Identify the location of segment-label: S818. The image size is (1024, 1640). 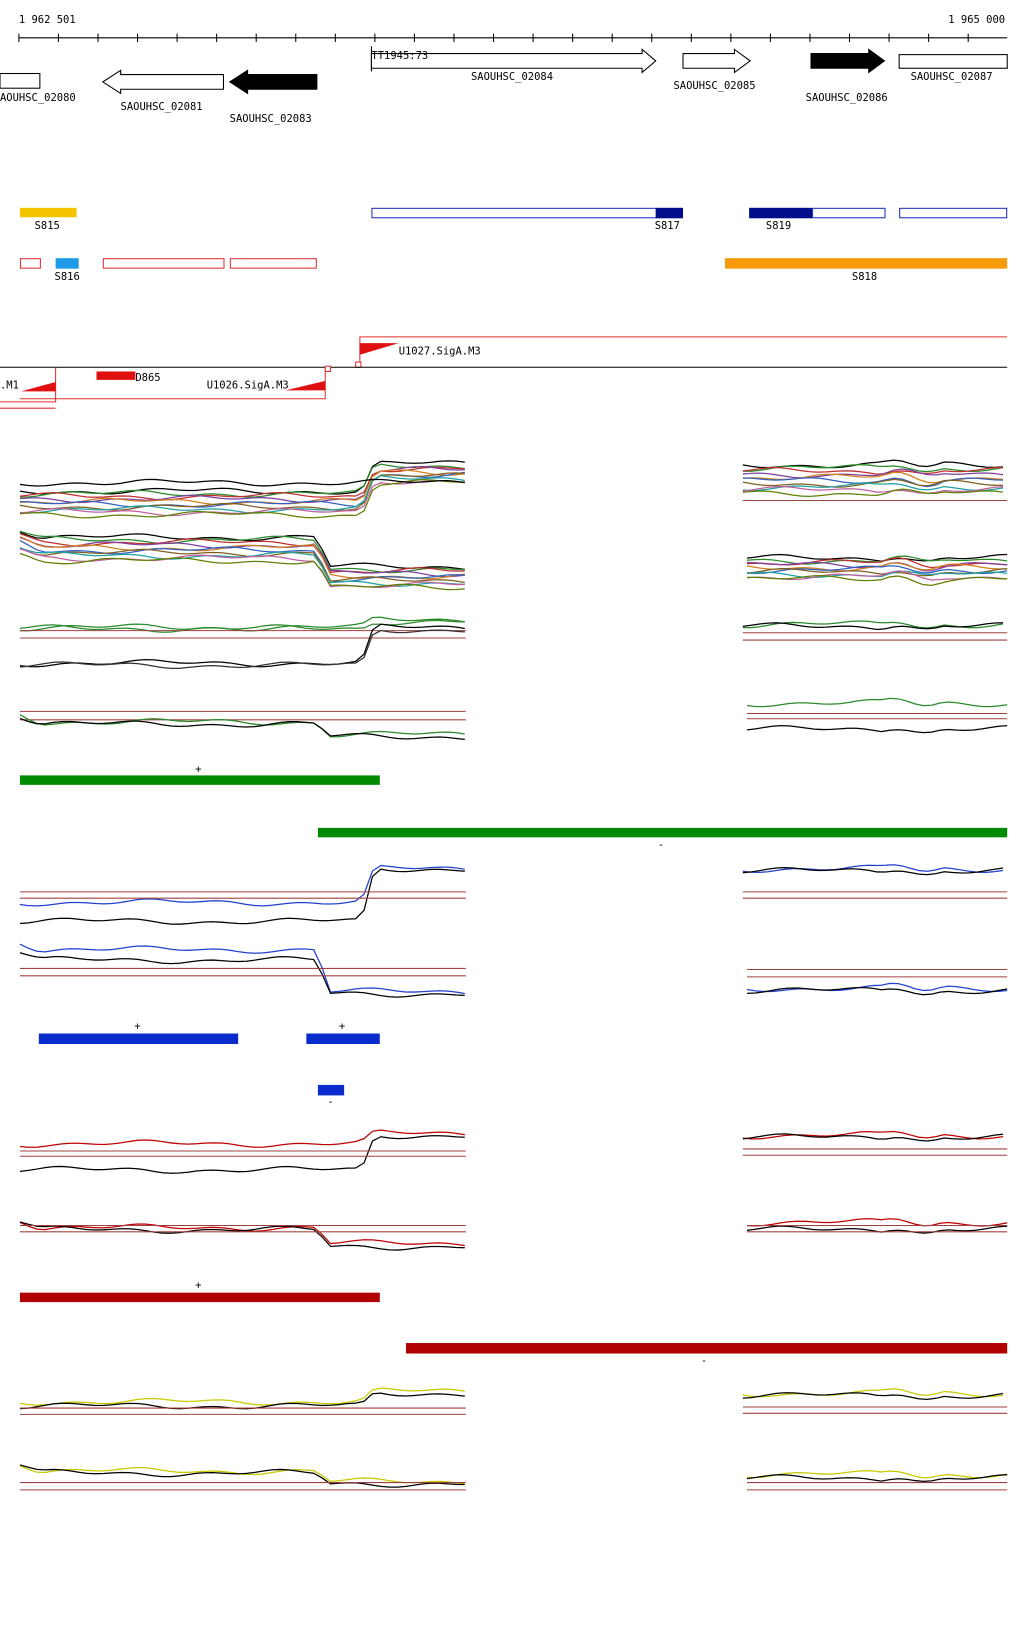
(864, 277).